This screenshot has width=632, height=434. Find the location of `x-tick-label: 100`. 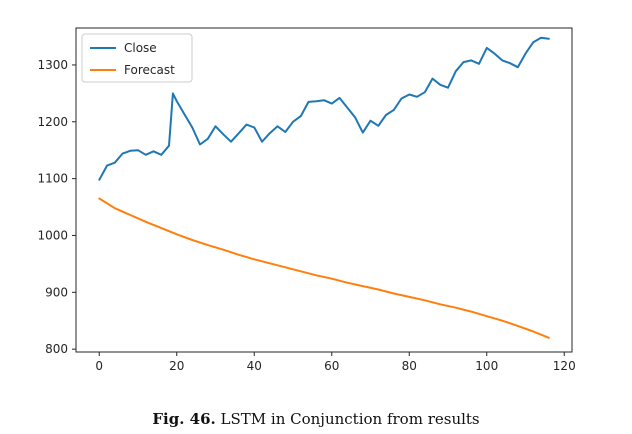

x-tick-label: 100 is located at coordinates (486, 366).